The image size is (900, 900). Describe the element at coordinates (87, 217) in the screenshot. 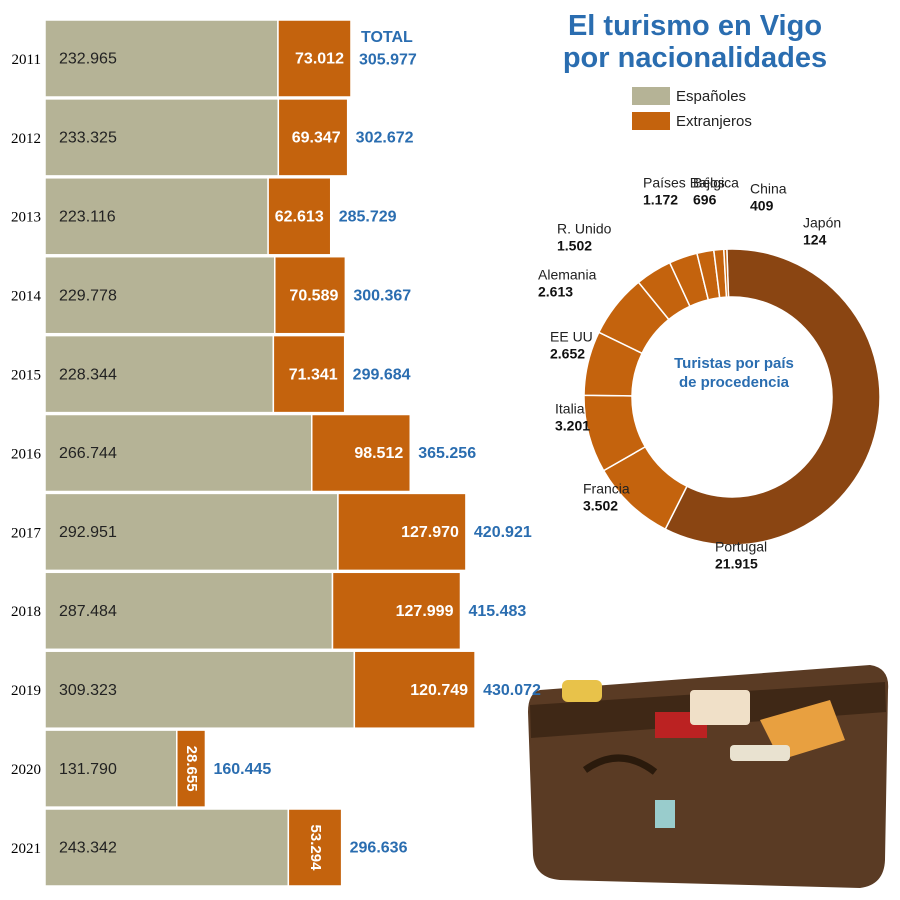

I see `value-label: 223.116` at that location.